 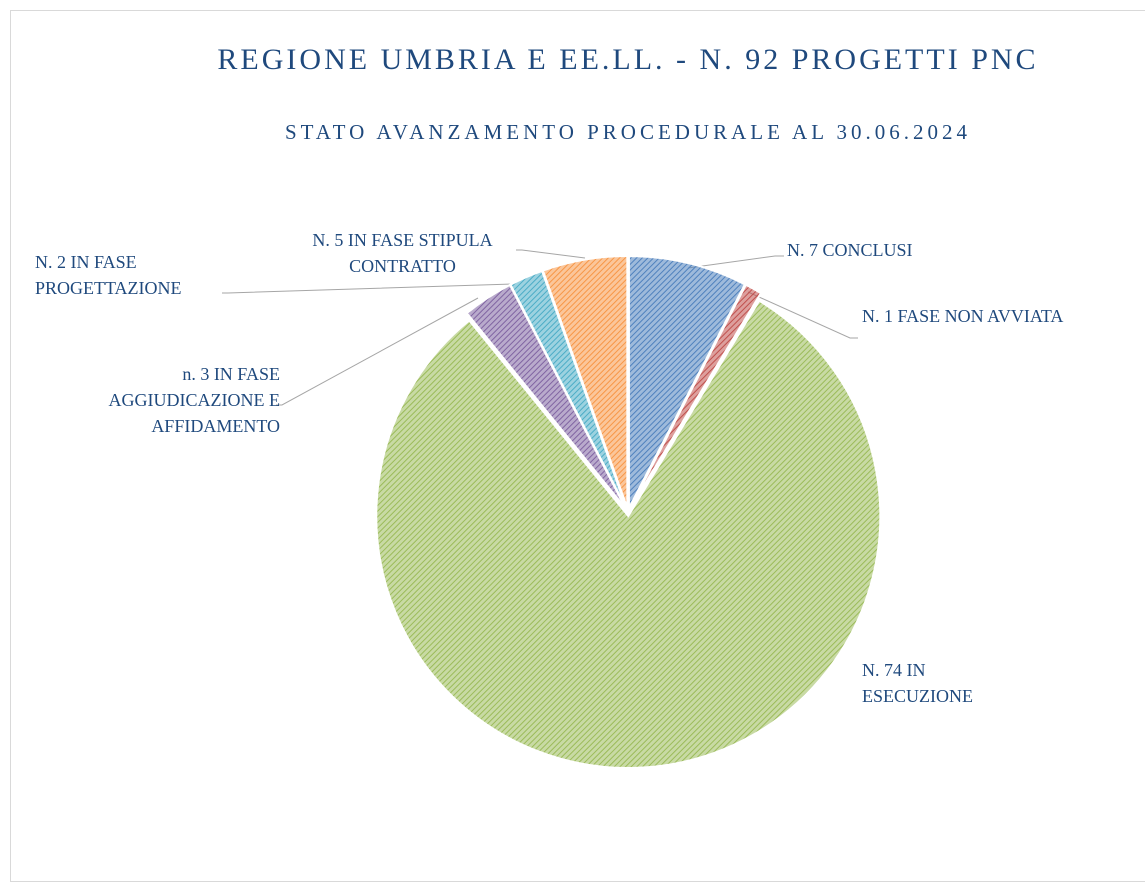 What do you see at coordinates (108, 275) in the screenshot?
I see `slice-label: N. 2 IN FASE PROGETTAZIONE` at bounding box center [108, 275].